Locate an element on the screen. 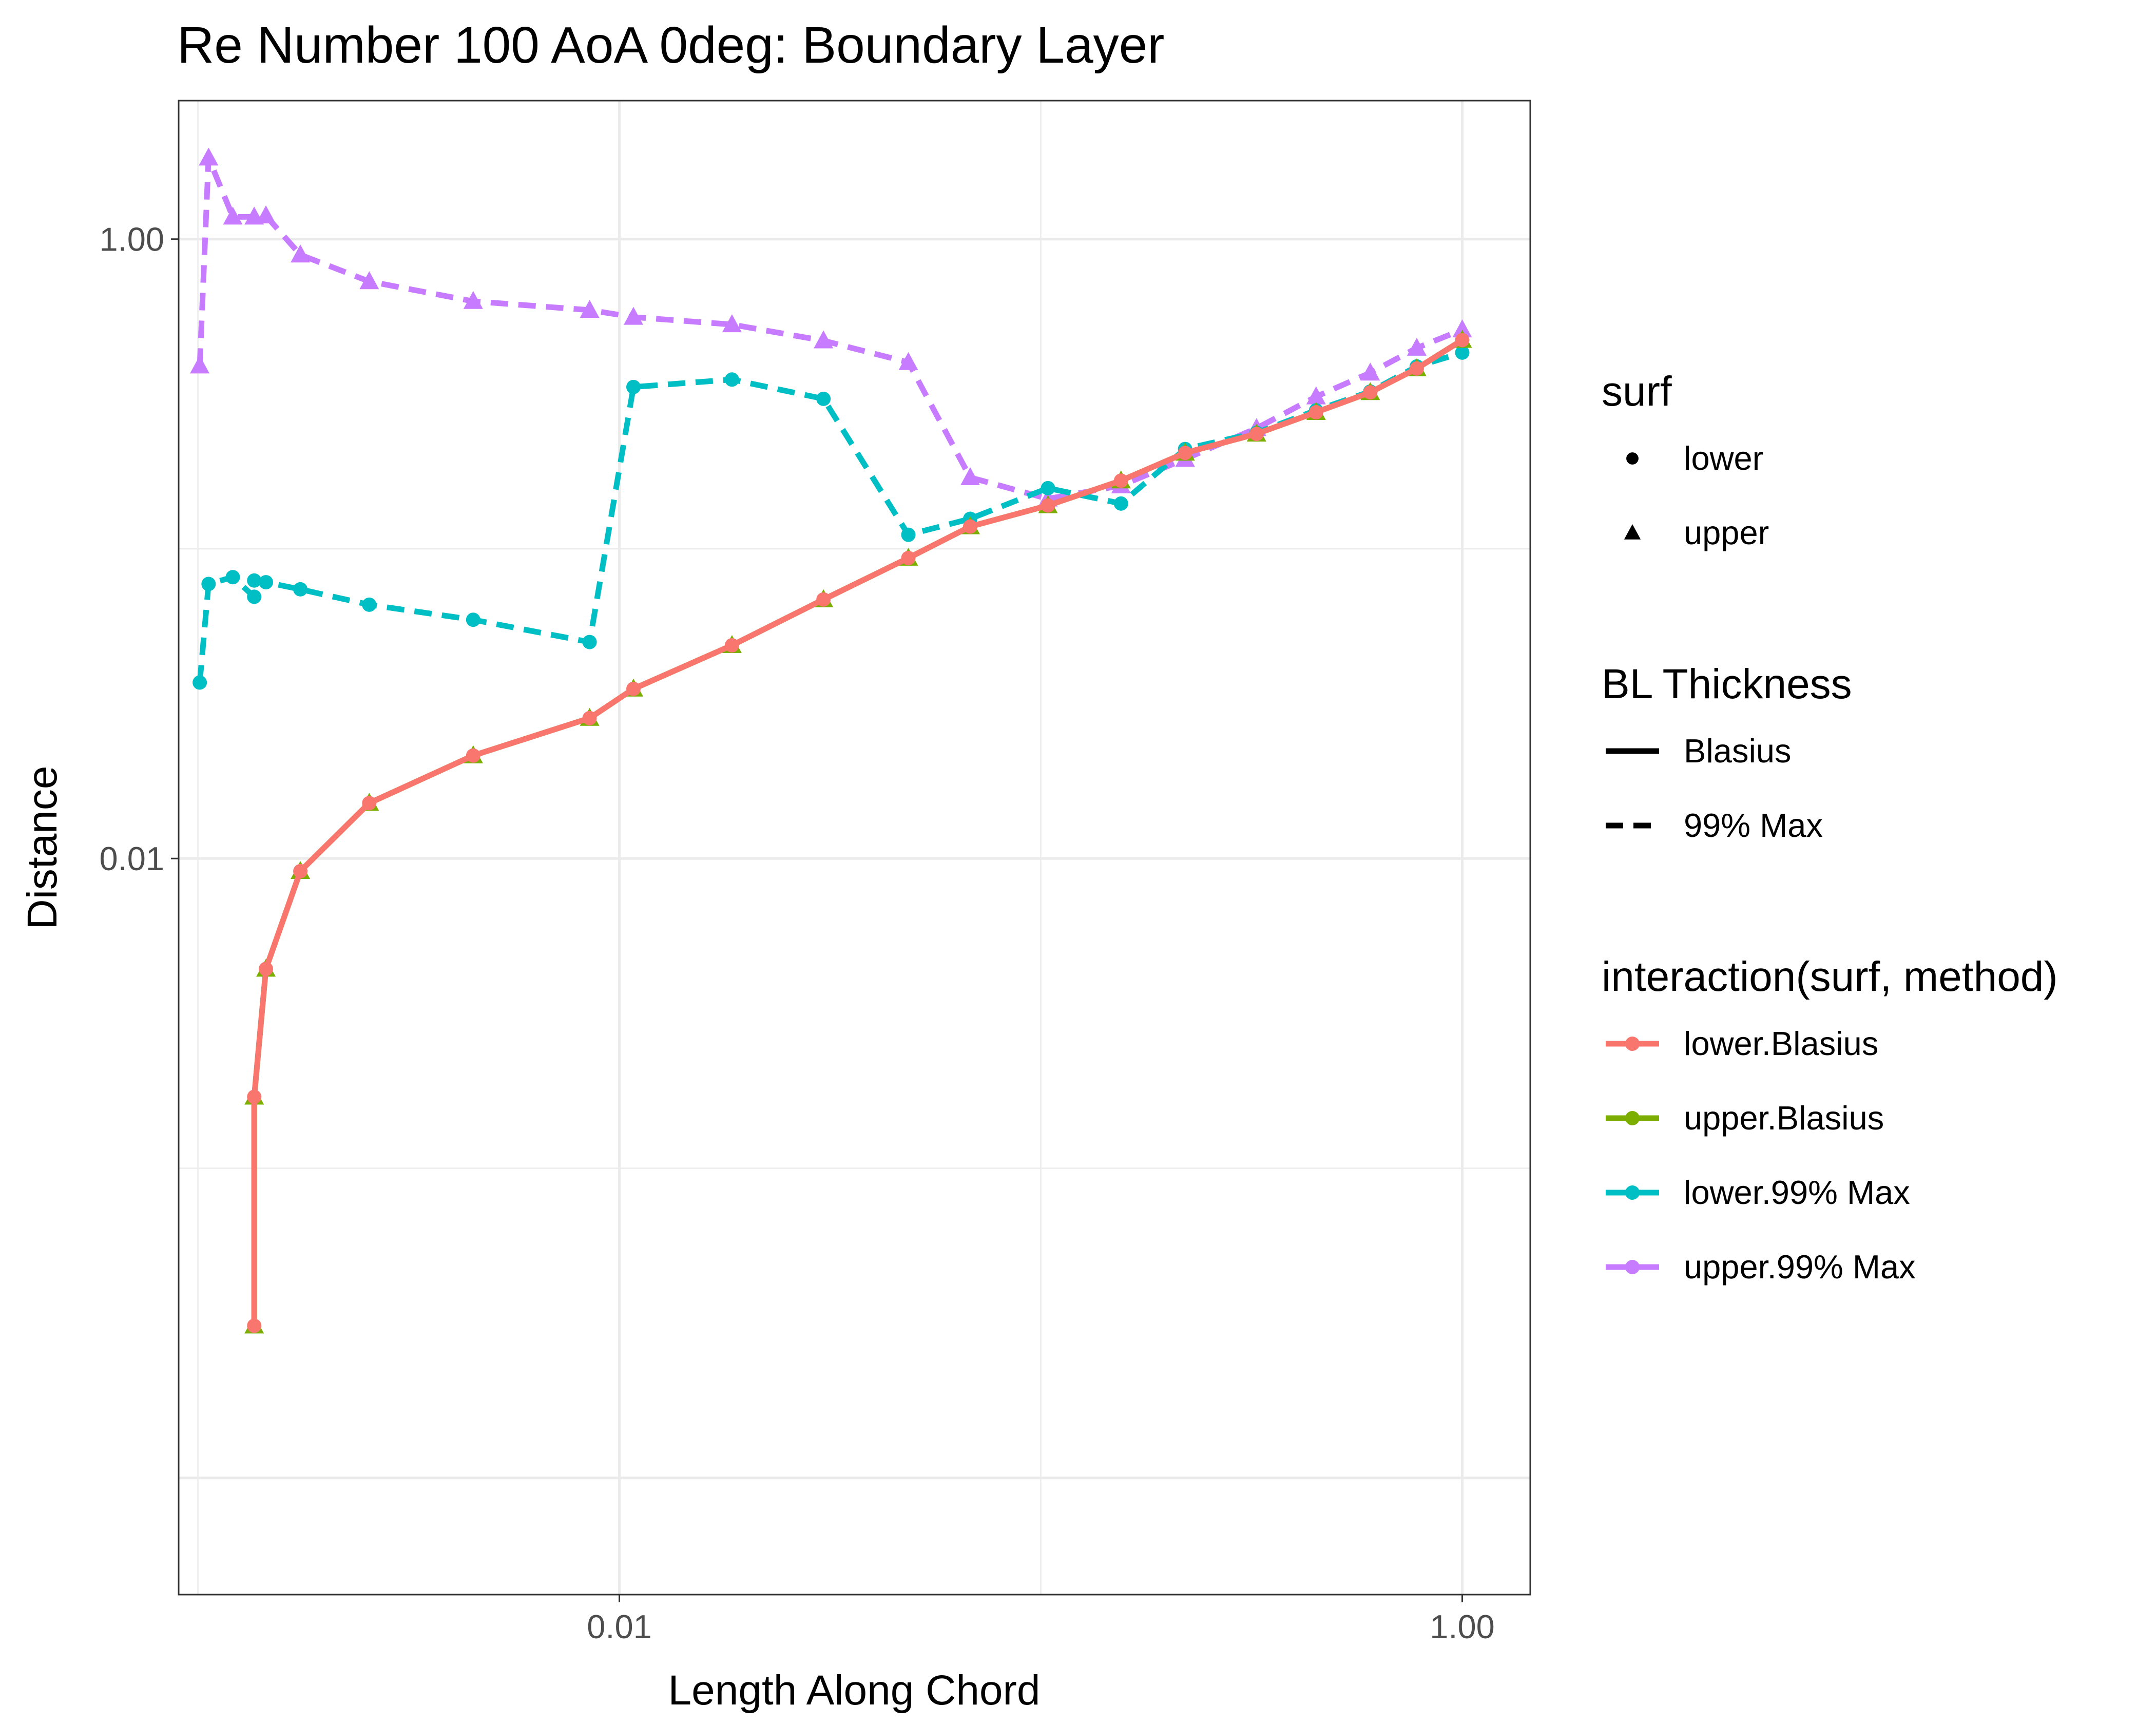 This screenshot has height=1725, width=2156. legend-label: upper.Blasius is located at coordinates (1784, 1118).